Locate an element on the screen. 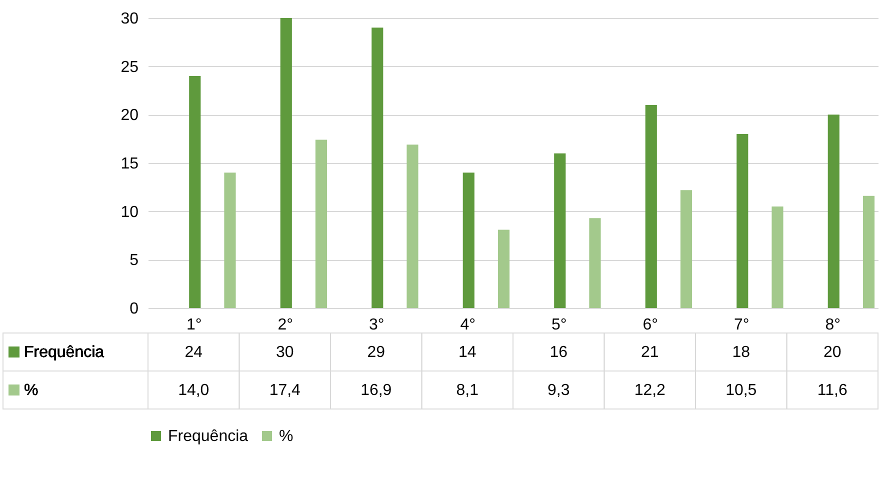 The height and width of the screenshot is (482, 891). y-tick-label: 15 is located at coordinates (129, 164).